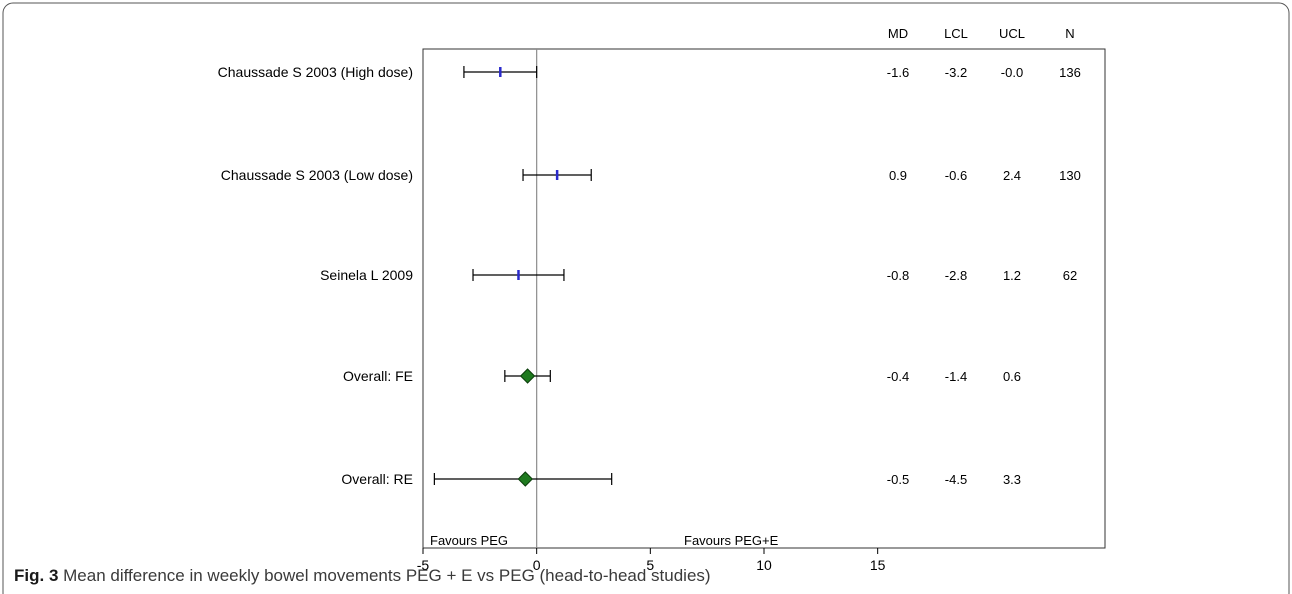 This screenshot has width=1292, height=594. Describe the element at coordinates (537, 565) in the screenshot. I see `x-tick-label: 0` at that location.